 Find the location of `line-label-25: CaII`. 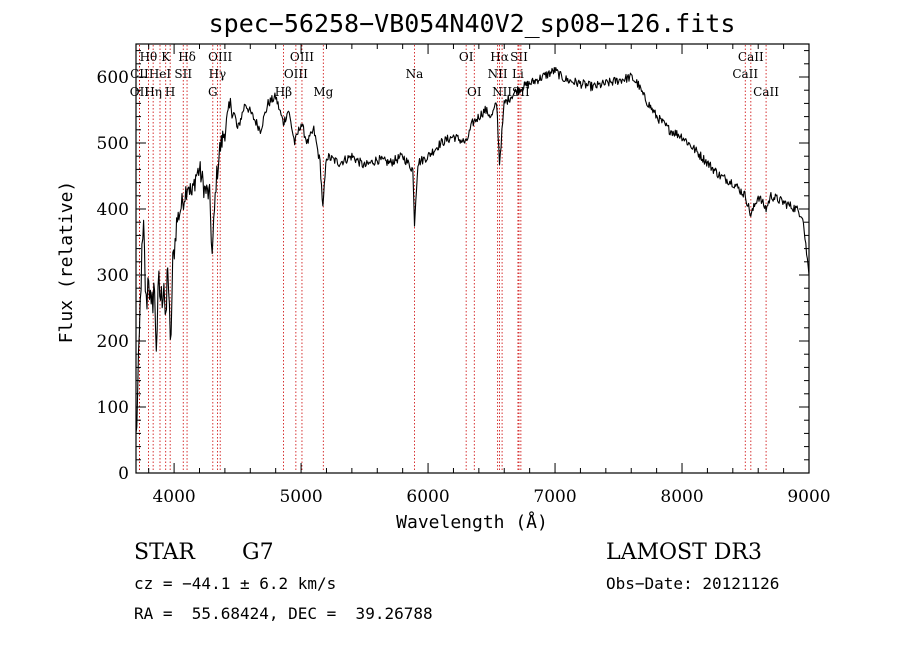

line-label-25: CaII is located at coordinates (751, 57).